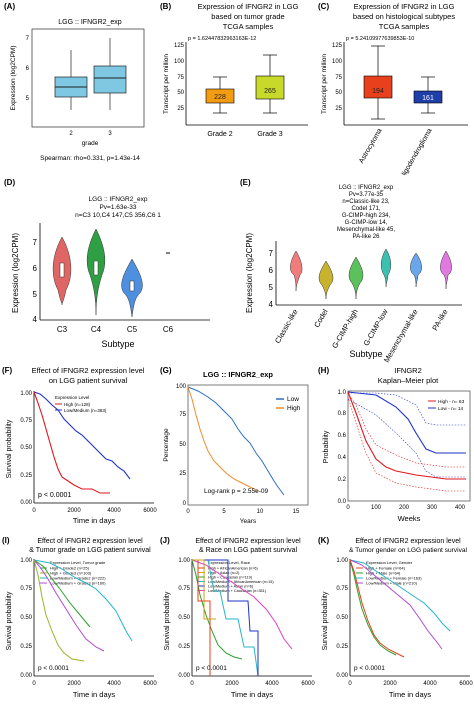 This screenshot has width=474, height=706. I want to click on panel-e-title-line: LGG :: IFNGR2_exp, so click(366, 188).